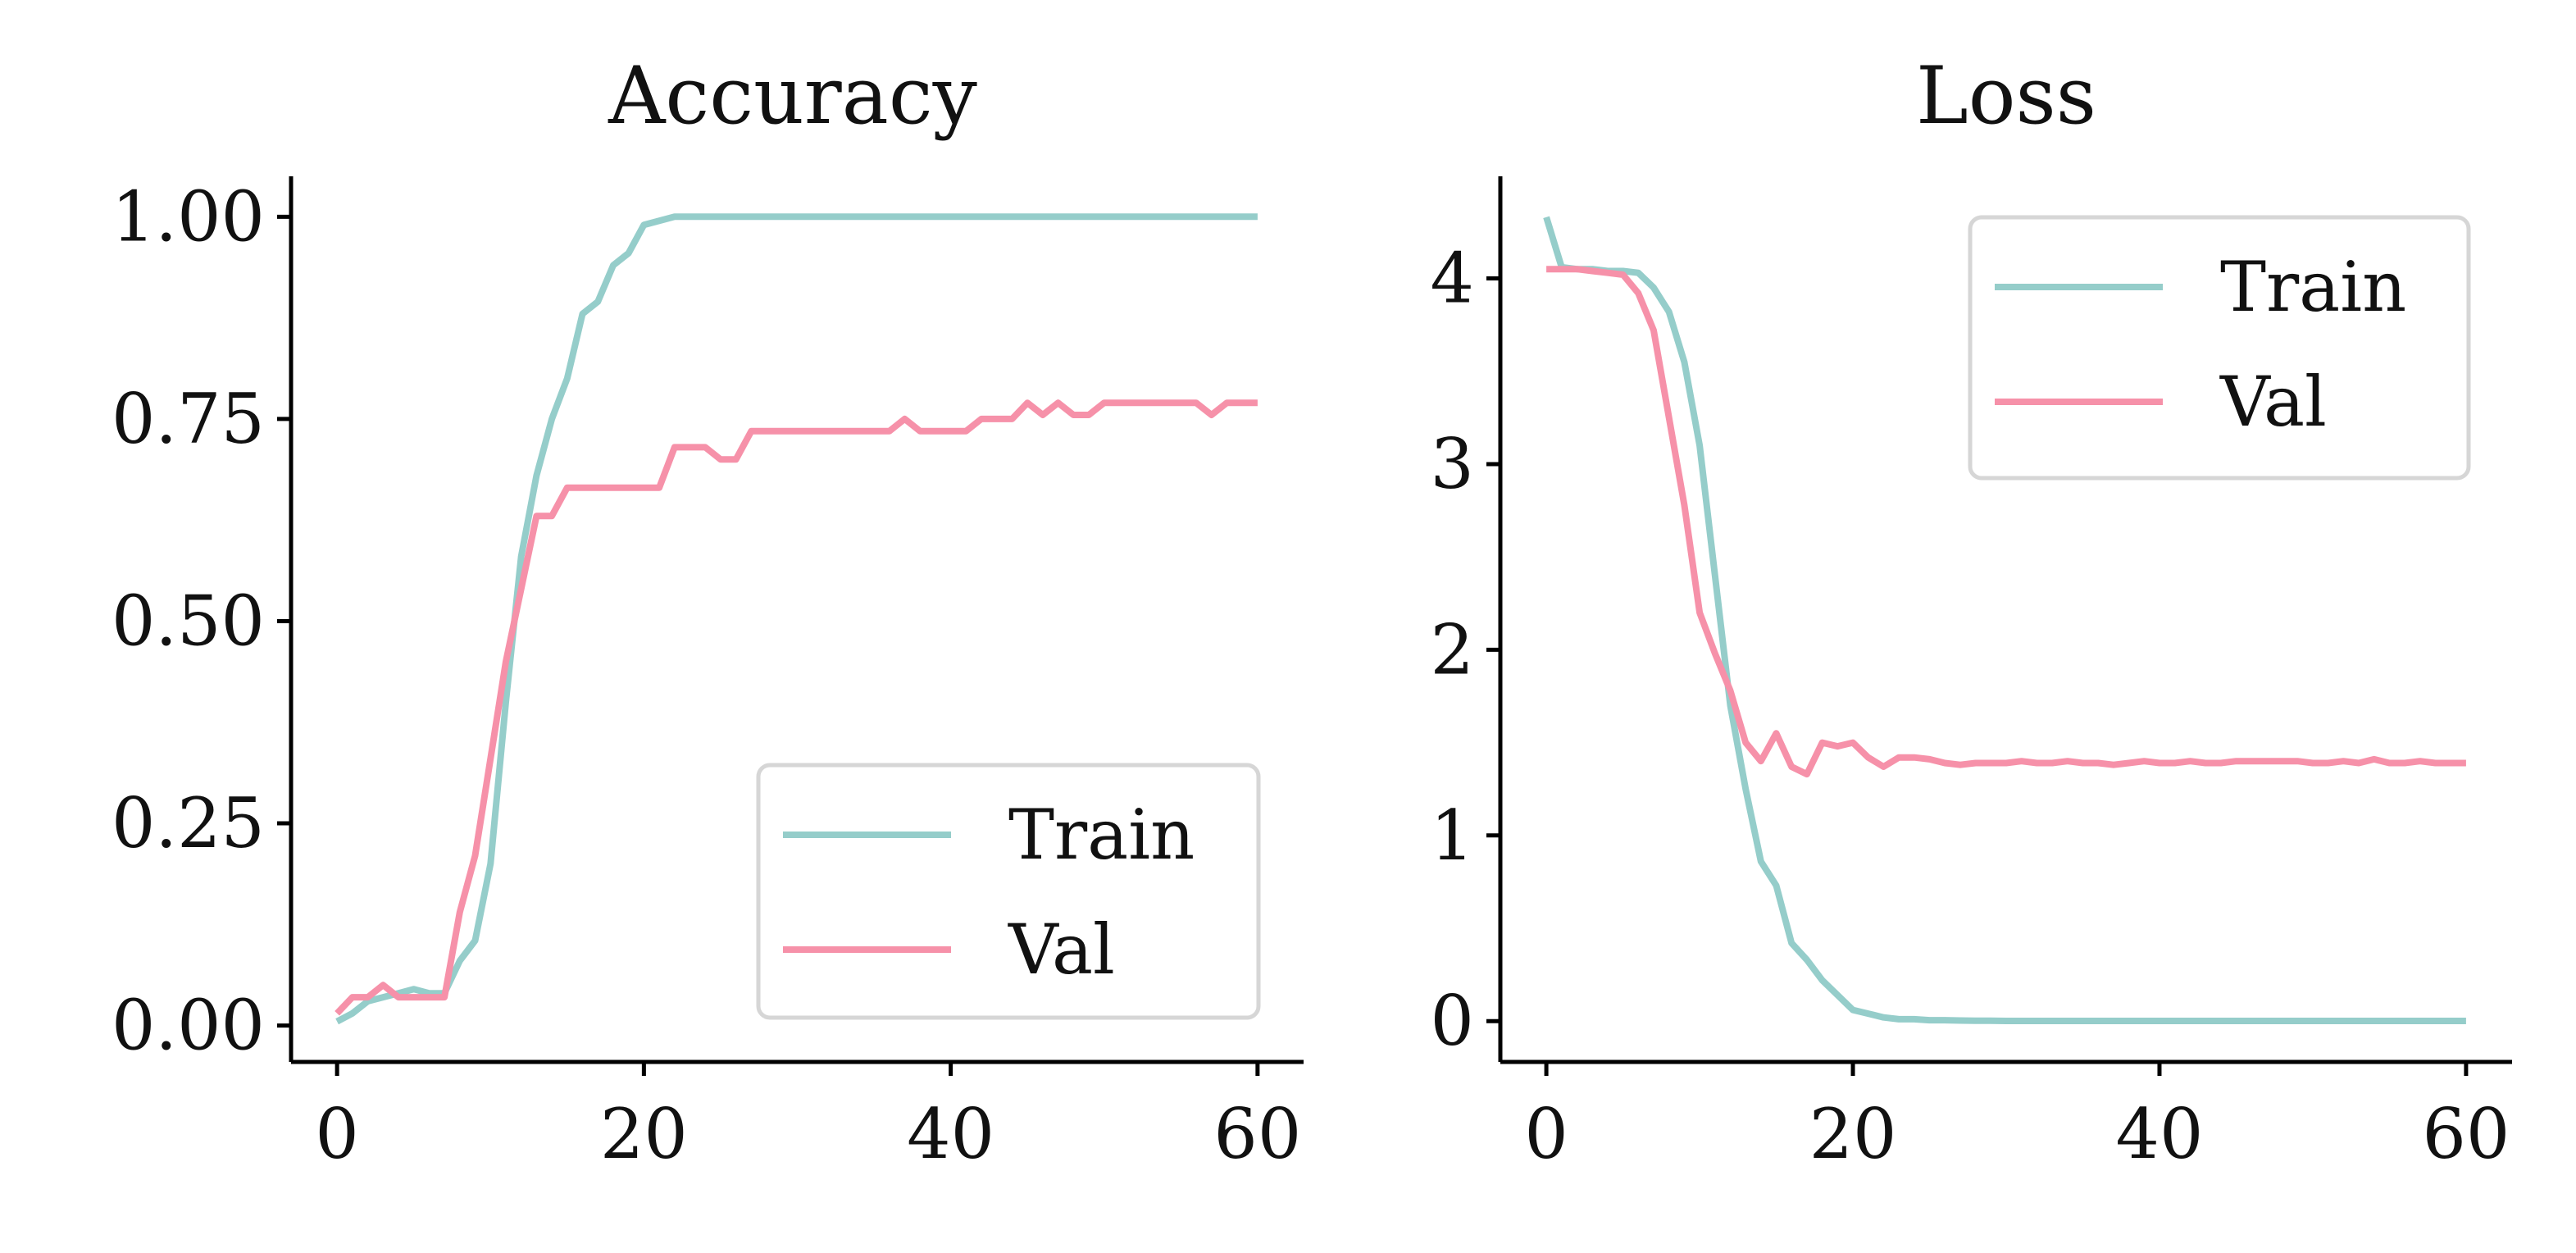 Image resolution: width=2576 pixels, height=1253 pixels. What do you see at coordinates (792, 96) in the screenshot?
I see `chart-title: Accuracy` at bounding box center [792, 96].